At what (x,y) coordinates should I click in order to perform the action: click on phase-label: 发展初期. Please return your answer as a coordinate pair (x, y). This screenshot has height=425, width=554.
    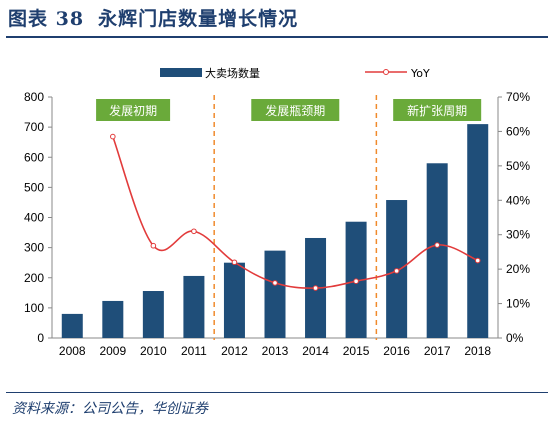
    Looking at the image, I should click on (133, 110).